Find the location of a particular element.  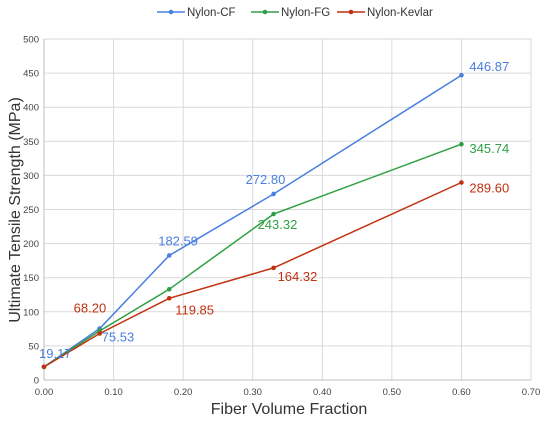

x-tick-label: 0.20 is located at coordinates (183, 392).